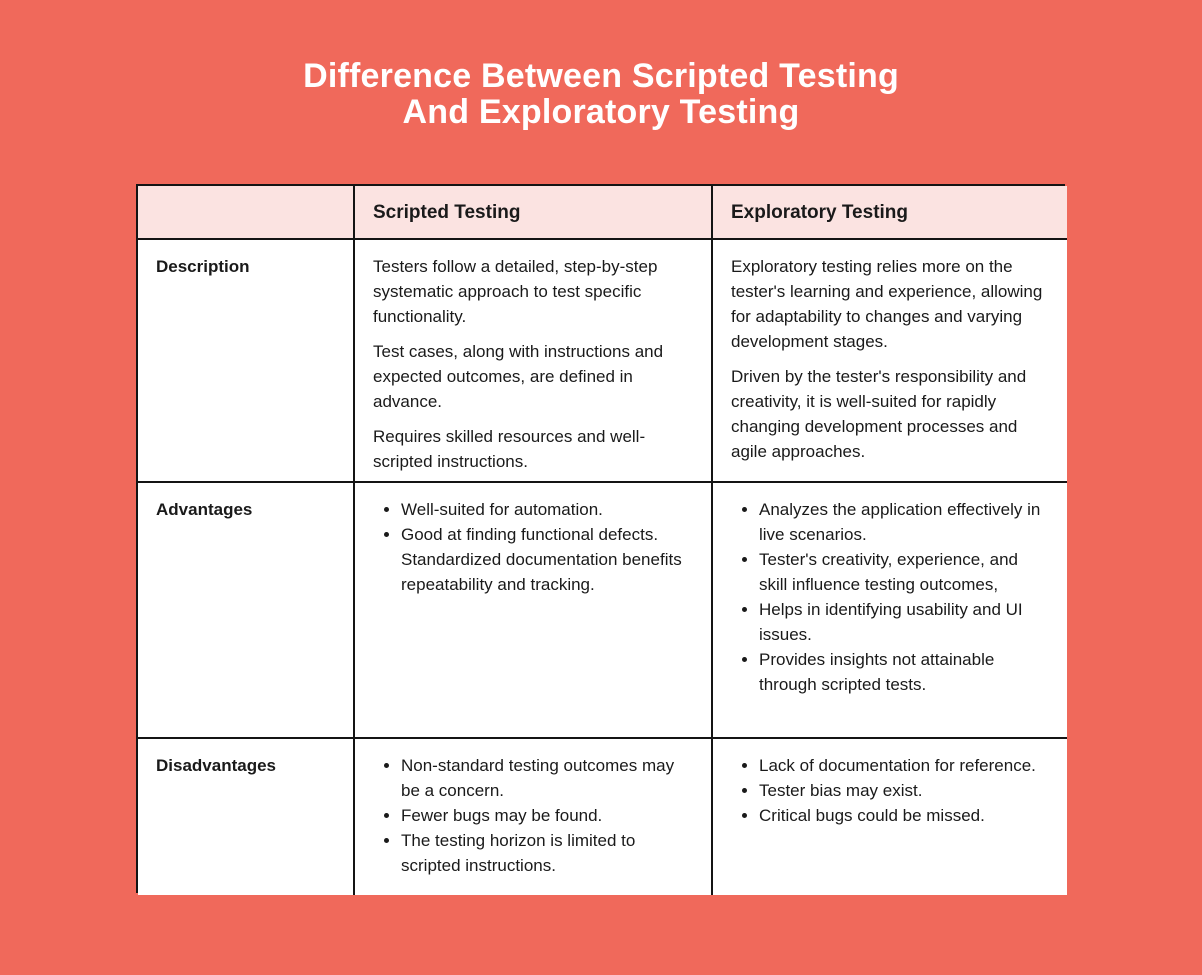 The image size is (1202, 975). Describe the element at coordinates (904, 815) in the screenshot. I see `list-item: Critical bugs could be missed.` at that location.